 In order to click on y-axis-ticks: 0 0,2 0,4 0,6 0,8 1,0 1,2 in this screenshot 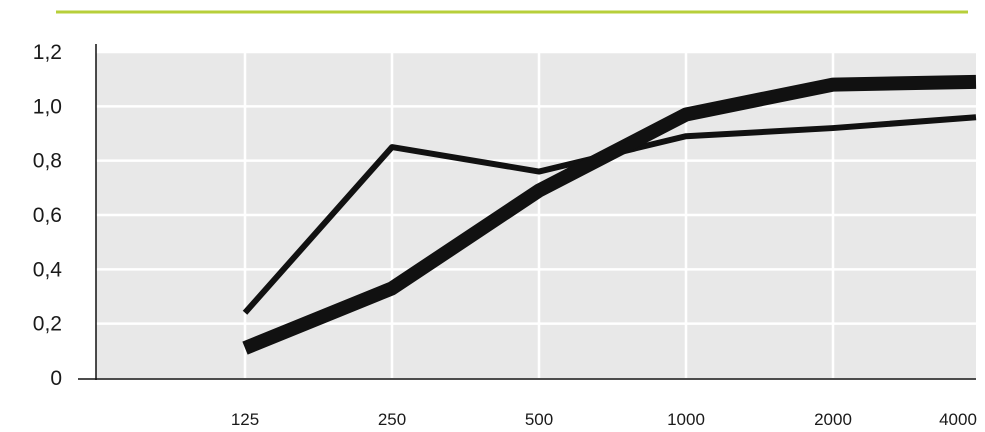, I will do `click(48, 215)`.